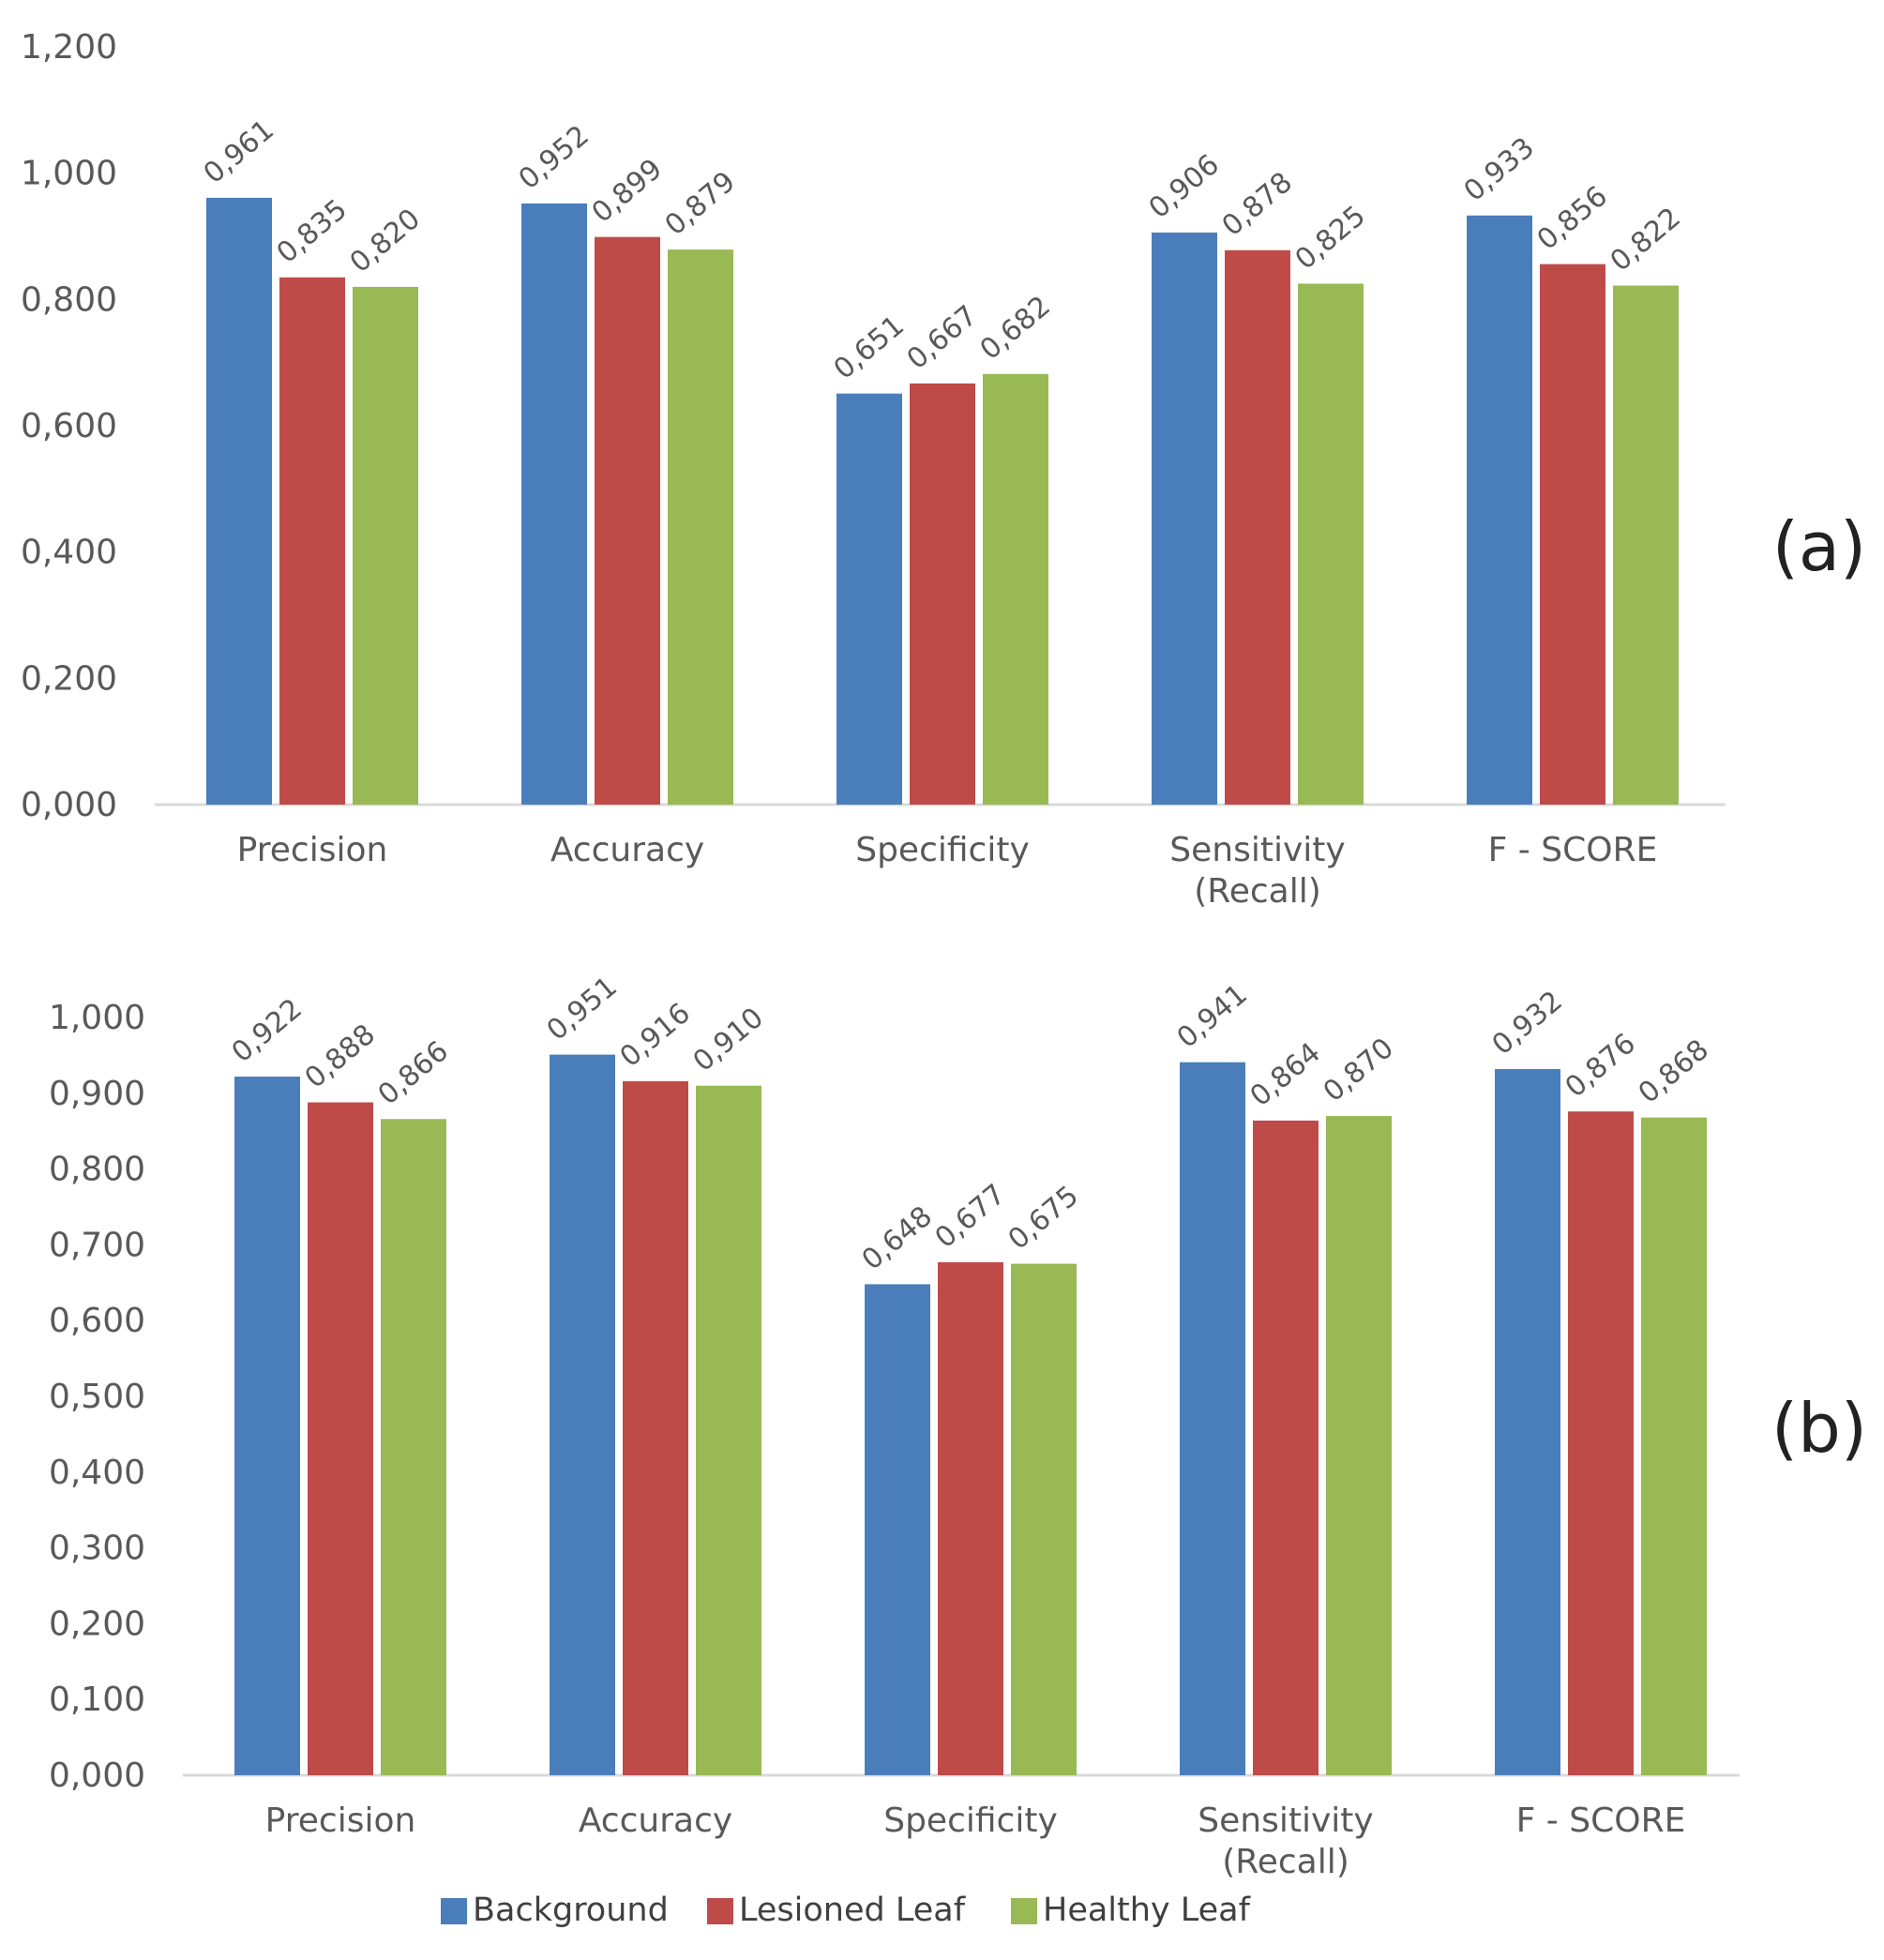 The height and width of the screenshot is (1960, 1884). Describe the element at coordinates (897, 1238) in the screenshot. I see `data-label: 0,648` at that location.